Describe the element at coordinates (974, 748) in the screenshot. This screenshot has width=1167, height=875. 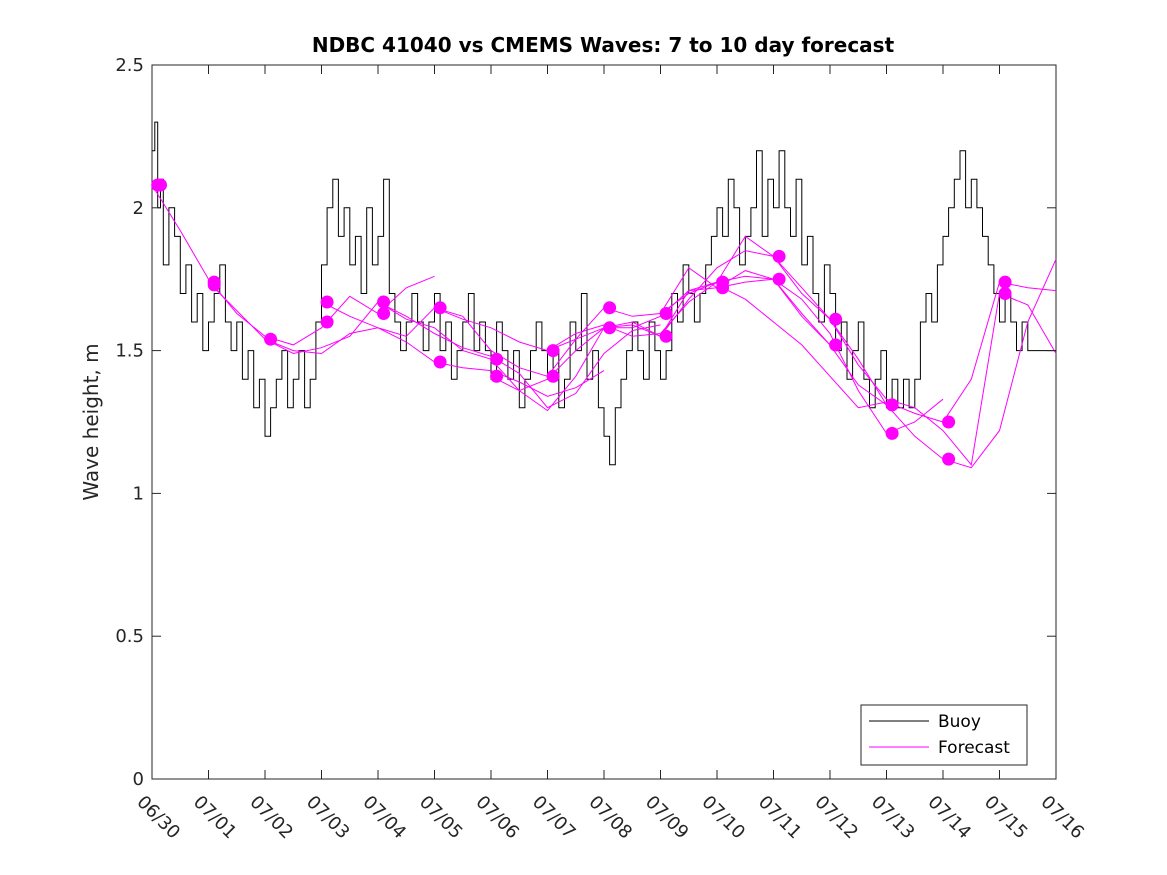
I see `legend-forecast-label: Forecast` at that location.